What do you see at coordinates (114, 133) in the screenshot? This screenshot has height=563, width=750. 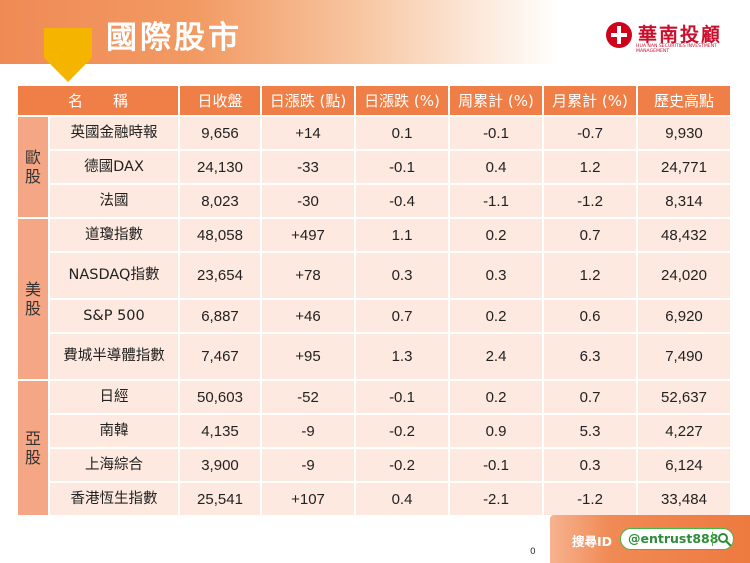 I see `market-name: 英國金融時報` at bounding box center [114, 133].